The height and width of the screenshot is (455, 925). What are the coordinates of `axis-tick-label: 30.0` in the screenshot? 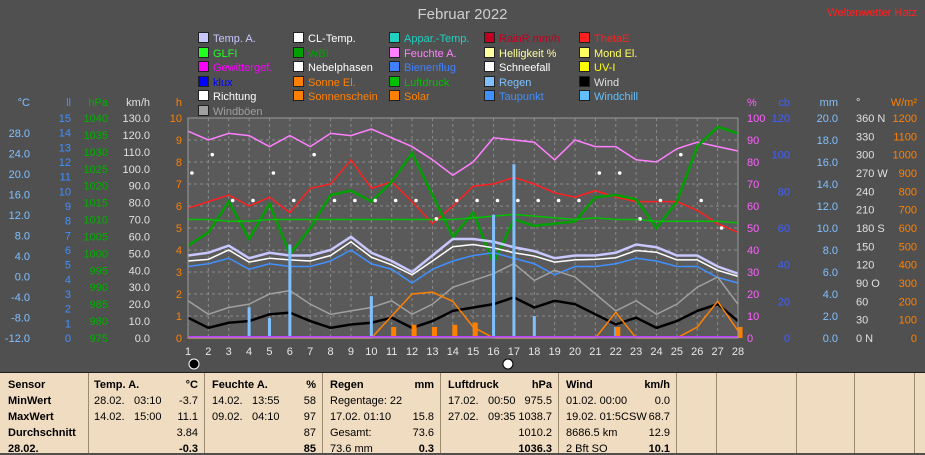 It's located at (139, 288).